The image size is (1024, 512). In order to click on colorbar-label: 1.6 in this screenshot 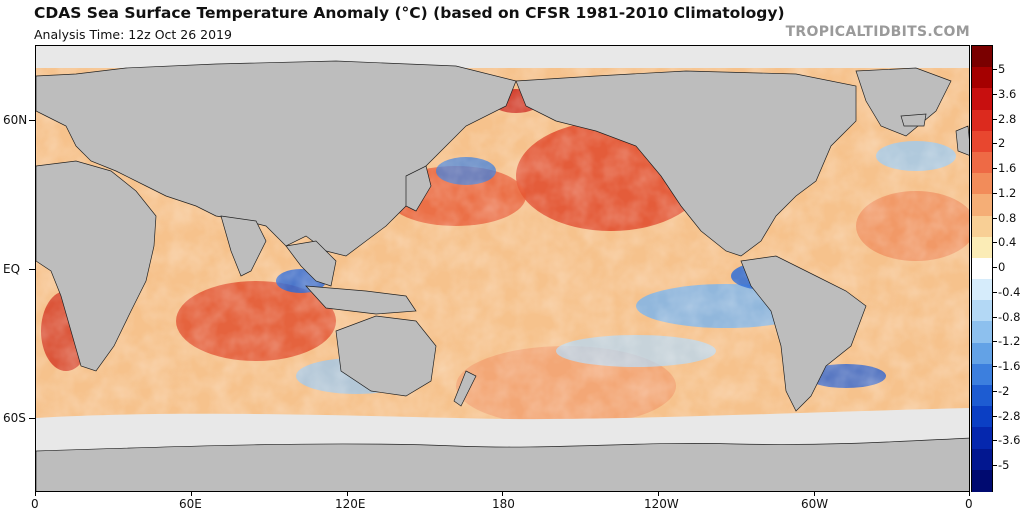, I will do `click(1007, 168)`.